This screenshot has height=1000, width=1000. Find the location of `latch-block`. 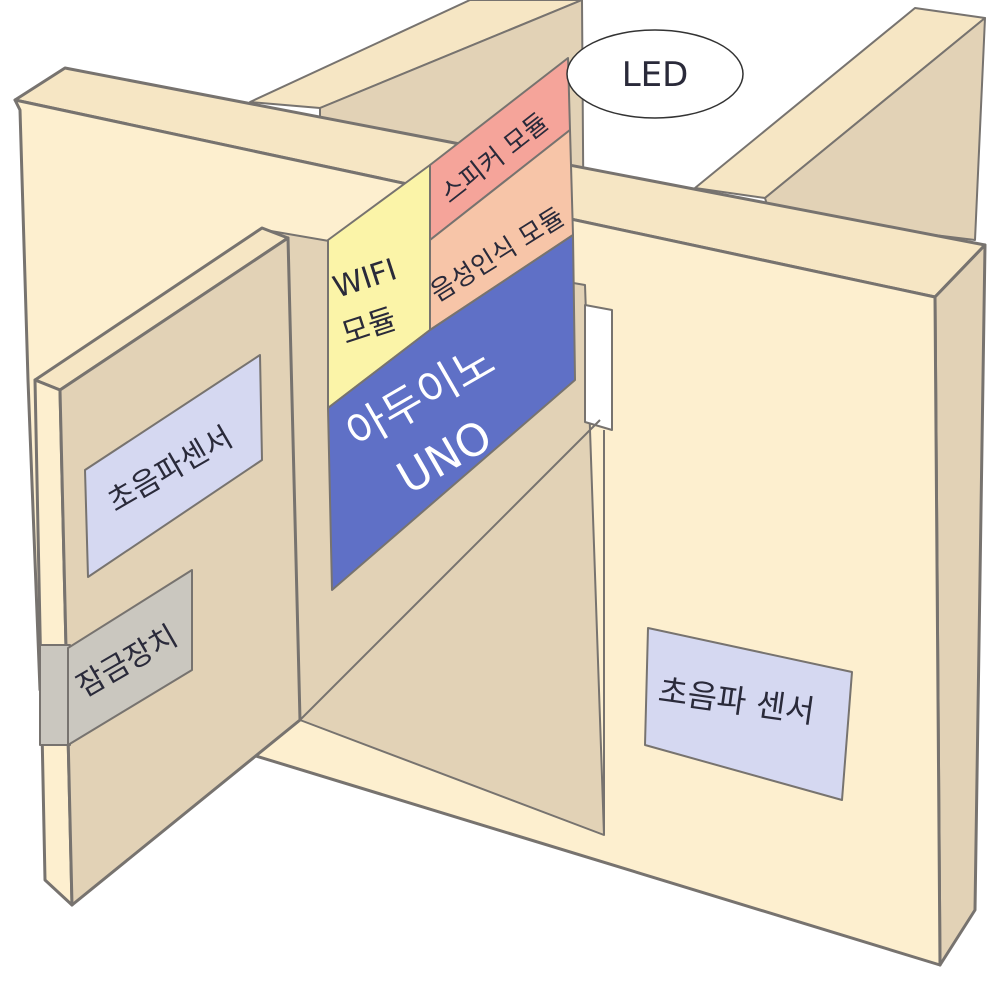

latch-block is located at coordinates (55, 695).